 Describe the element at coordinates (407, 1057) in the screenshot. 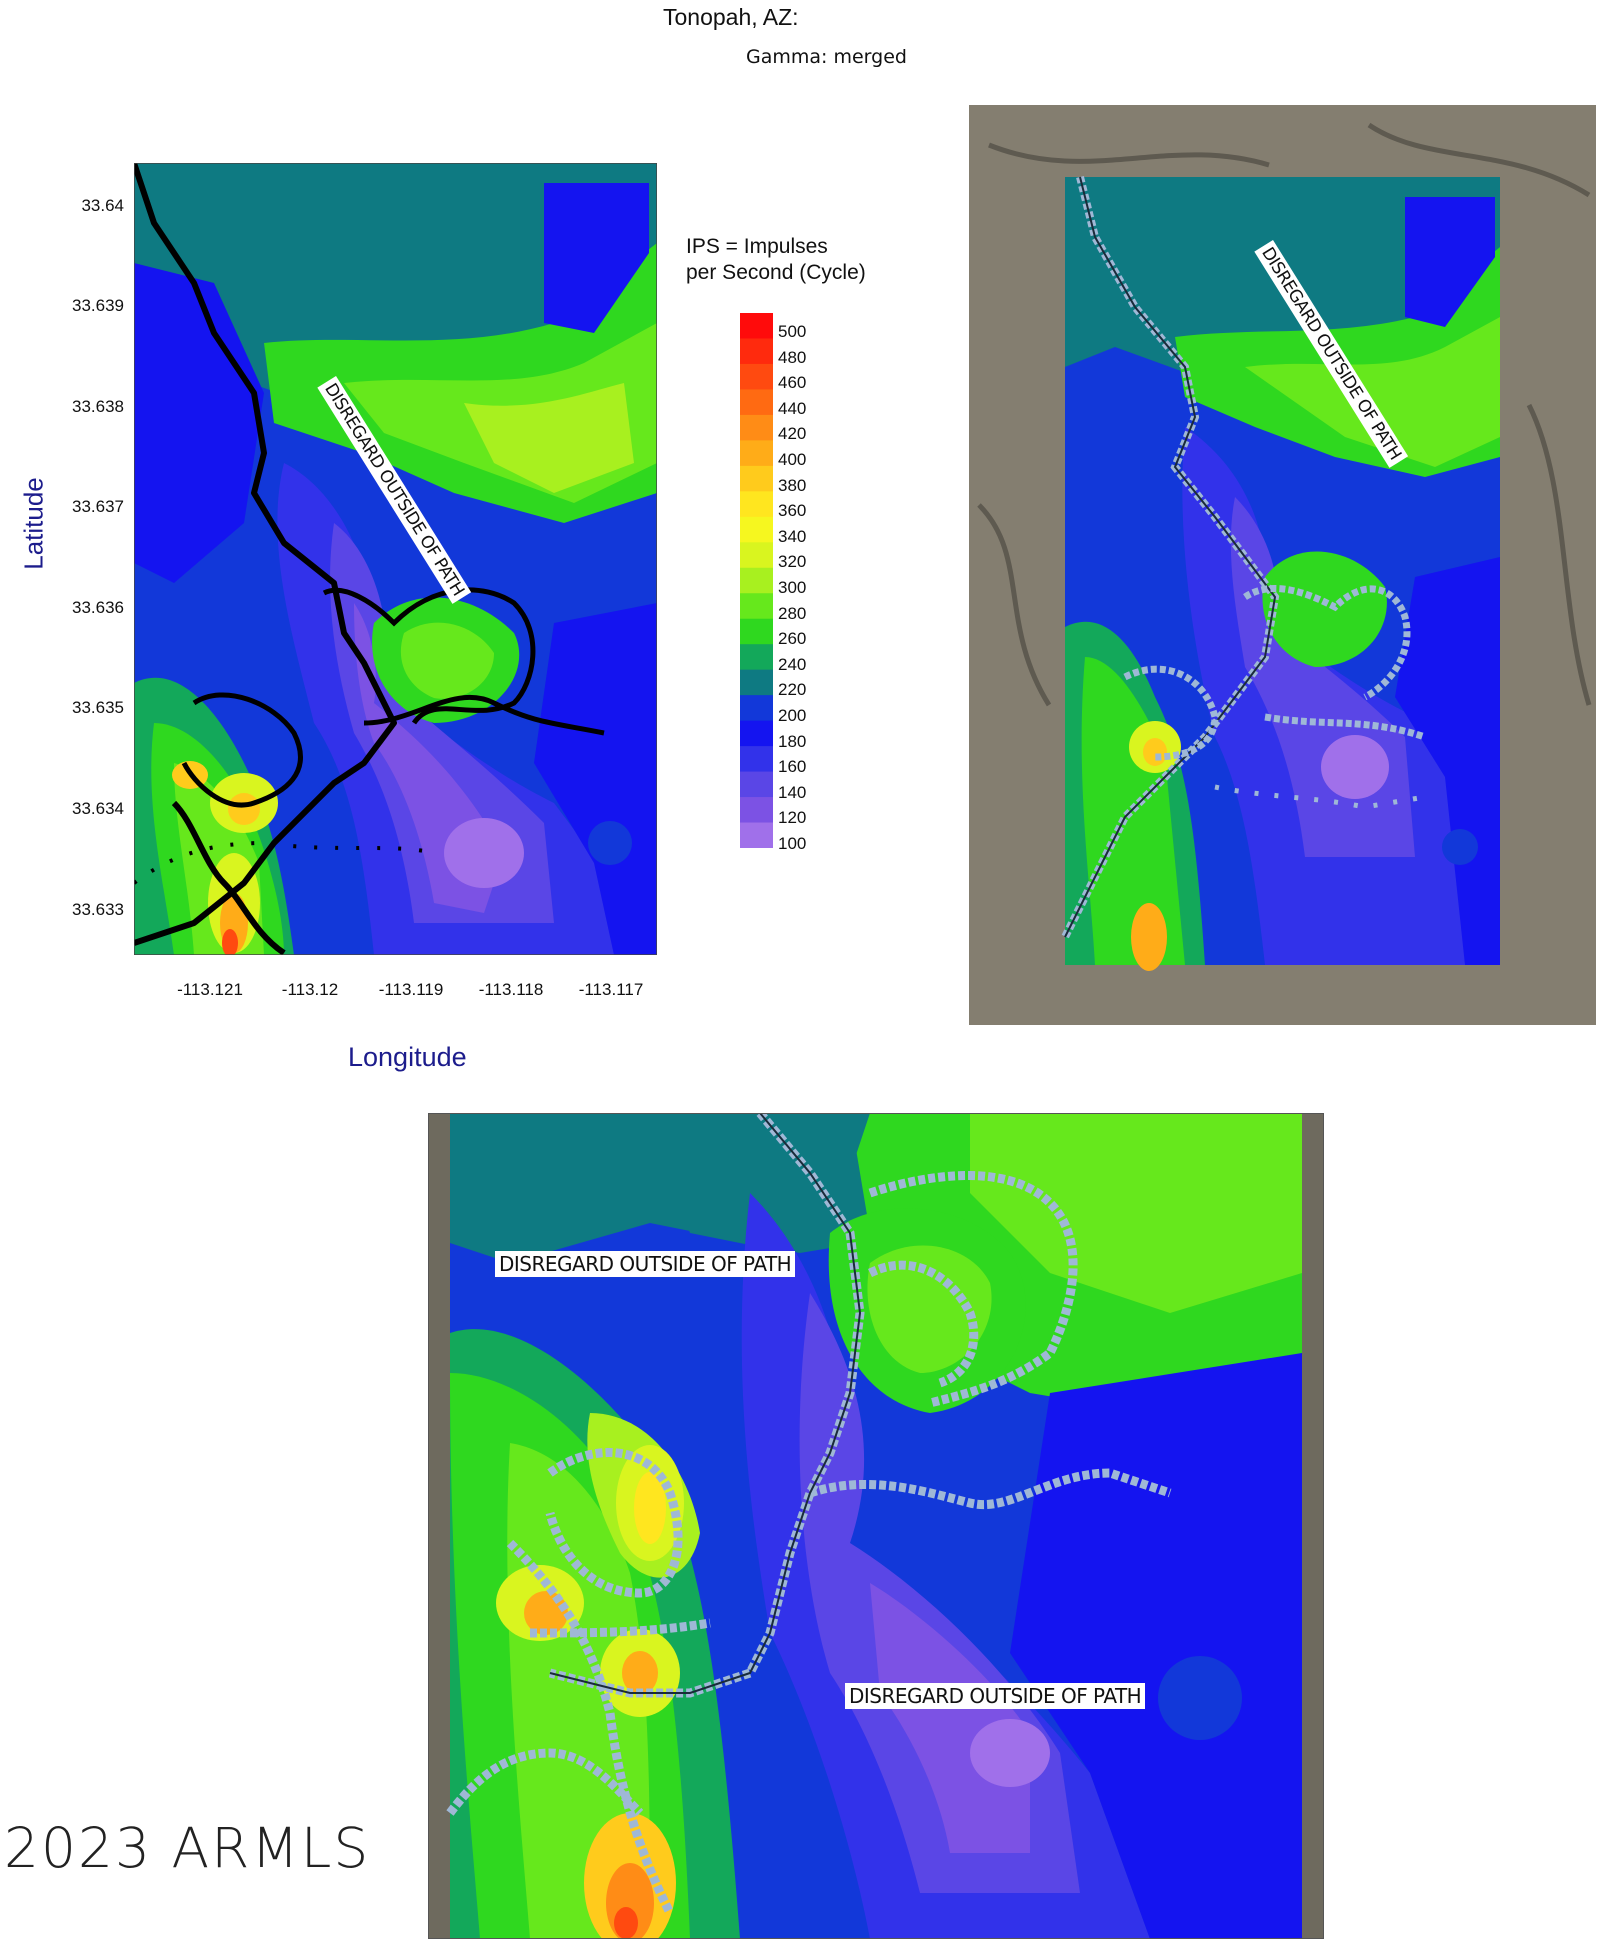

I see `x-axis-label: Longitude` at that location.